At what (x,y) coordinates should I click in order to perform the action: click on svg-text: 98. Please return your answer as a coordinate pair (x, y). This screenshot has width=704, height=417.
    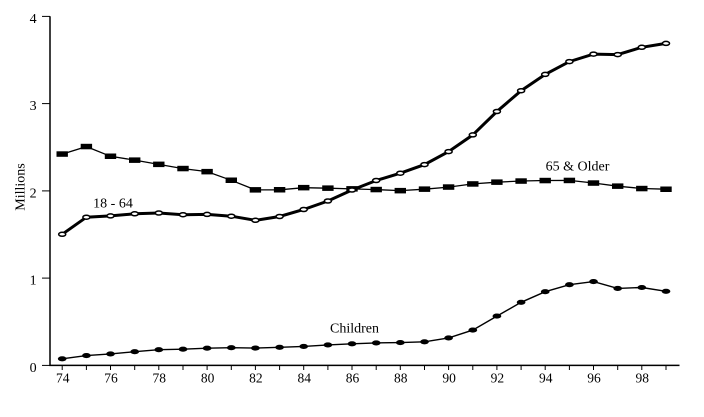
    Looking at the image, I should click on (643, 378).